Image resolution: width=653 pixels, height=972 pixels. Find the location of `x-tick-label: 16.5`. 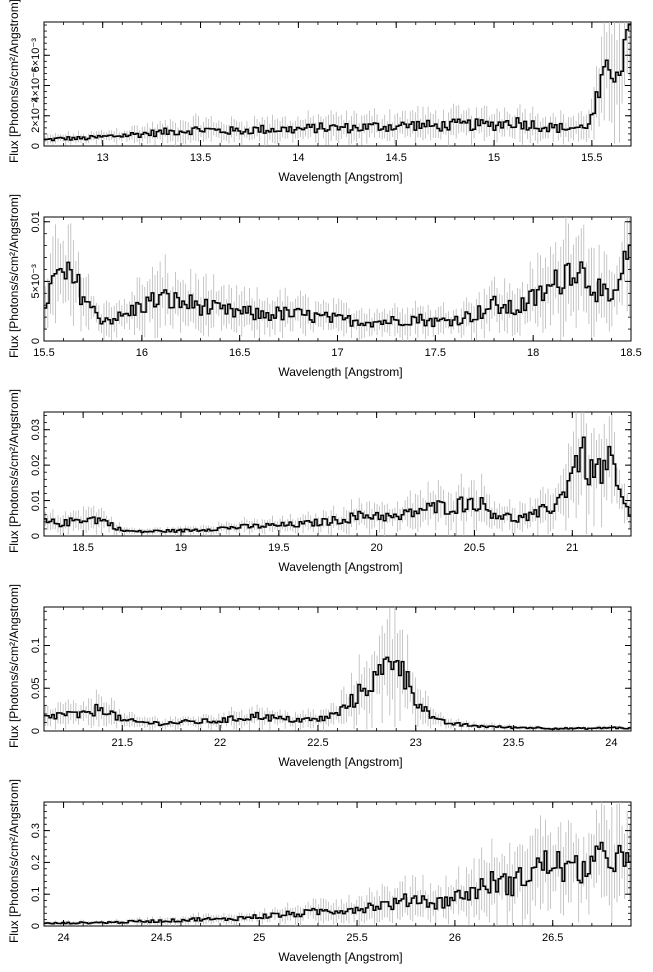

x-tick-label: 16.5 is located at coordinates (239, 353).